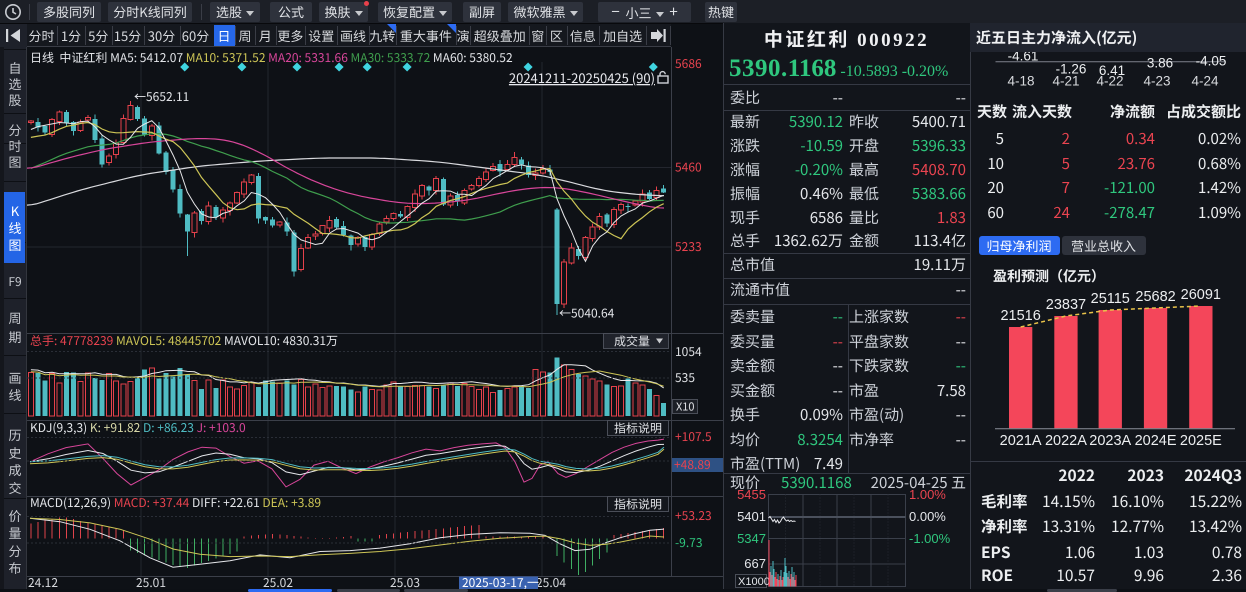  What do you see at coordinates (688, 542) in the screenshot?
I see `svg-text: -9.73` at bounding box center [688, 542].